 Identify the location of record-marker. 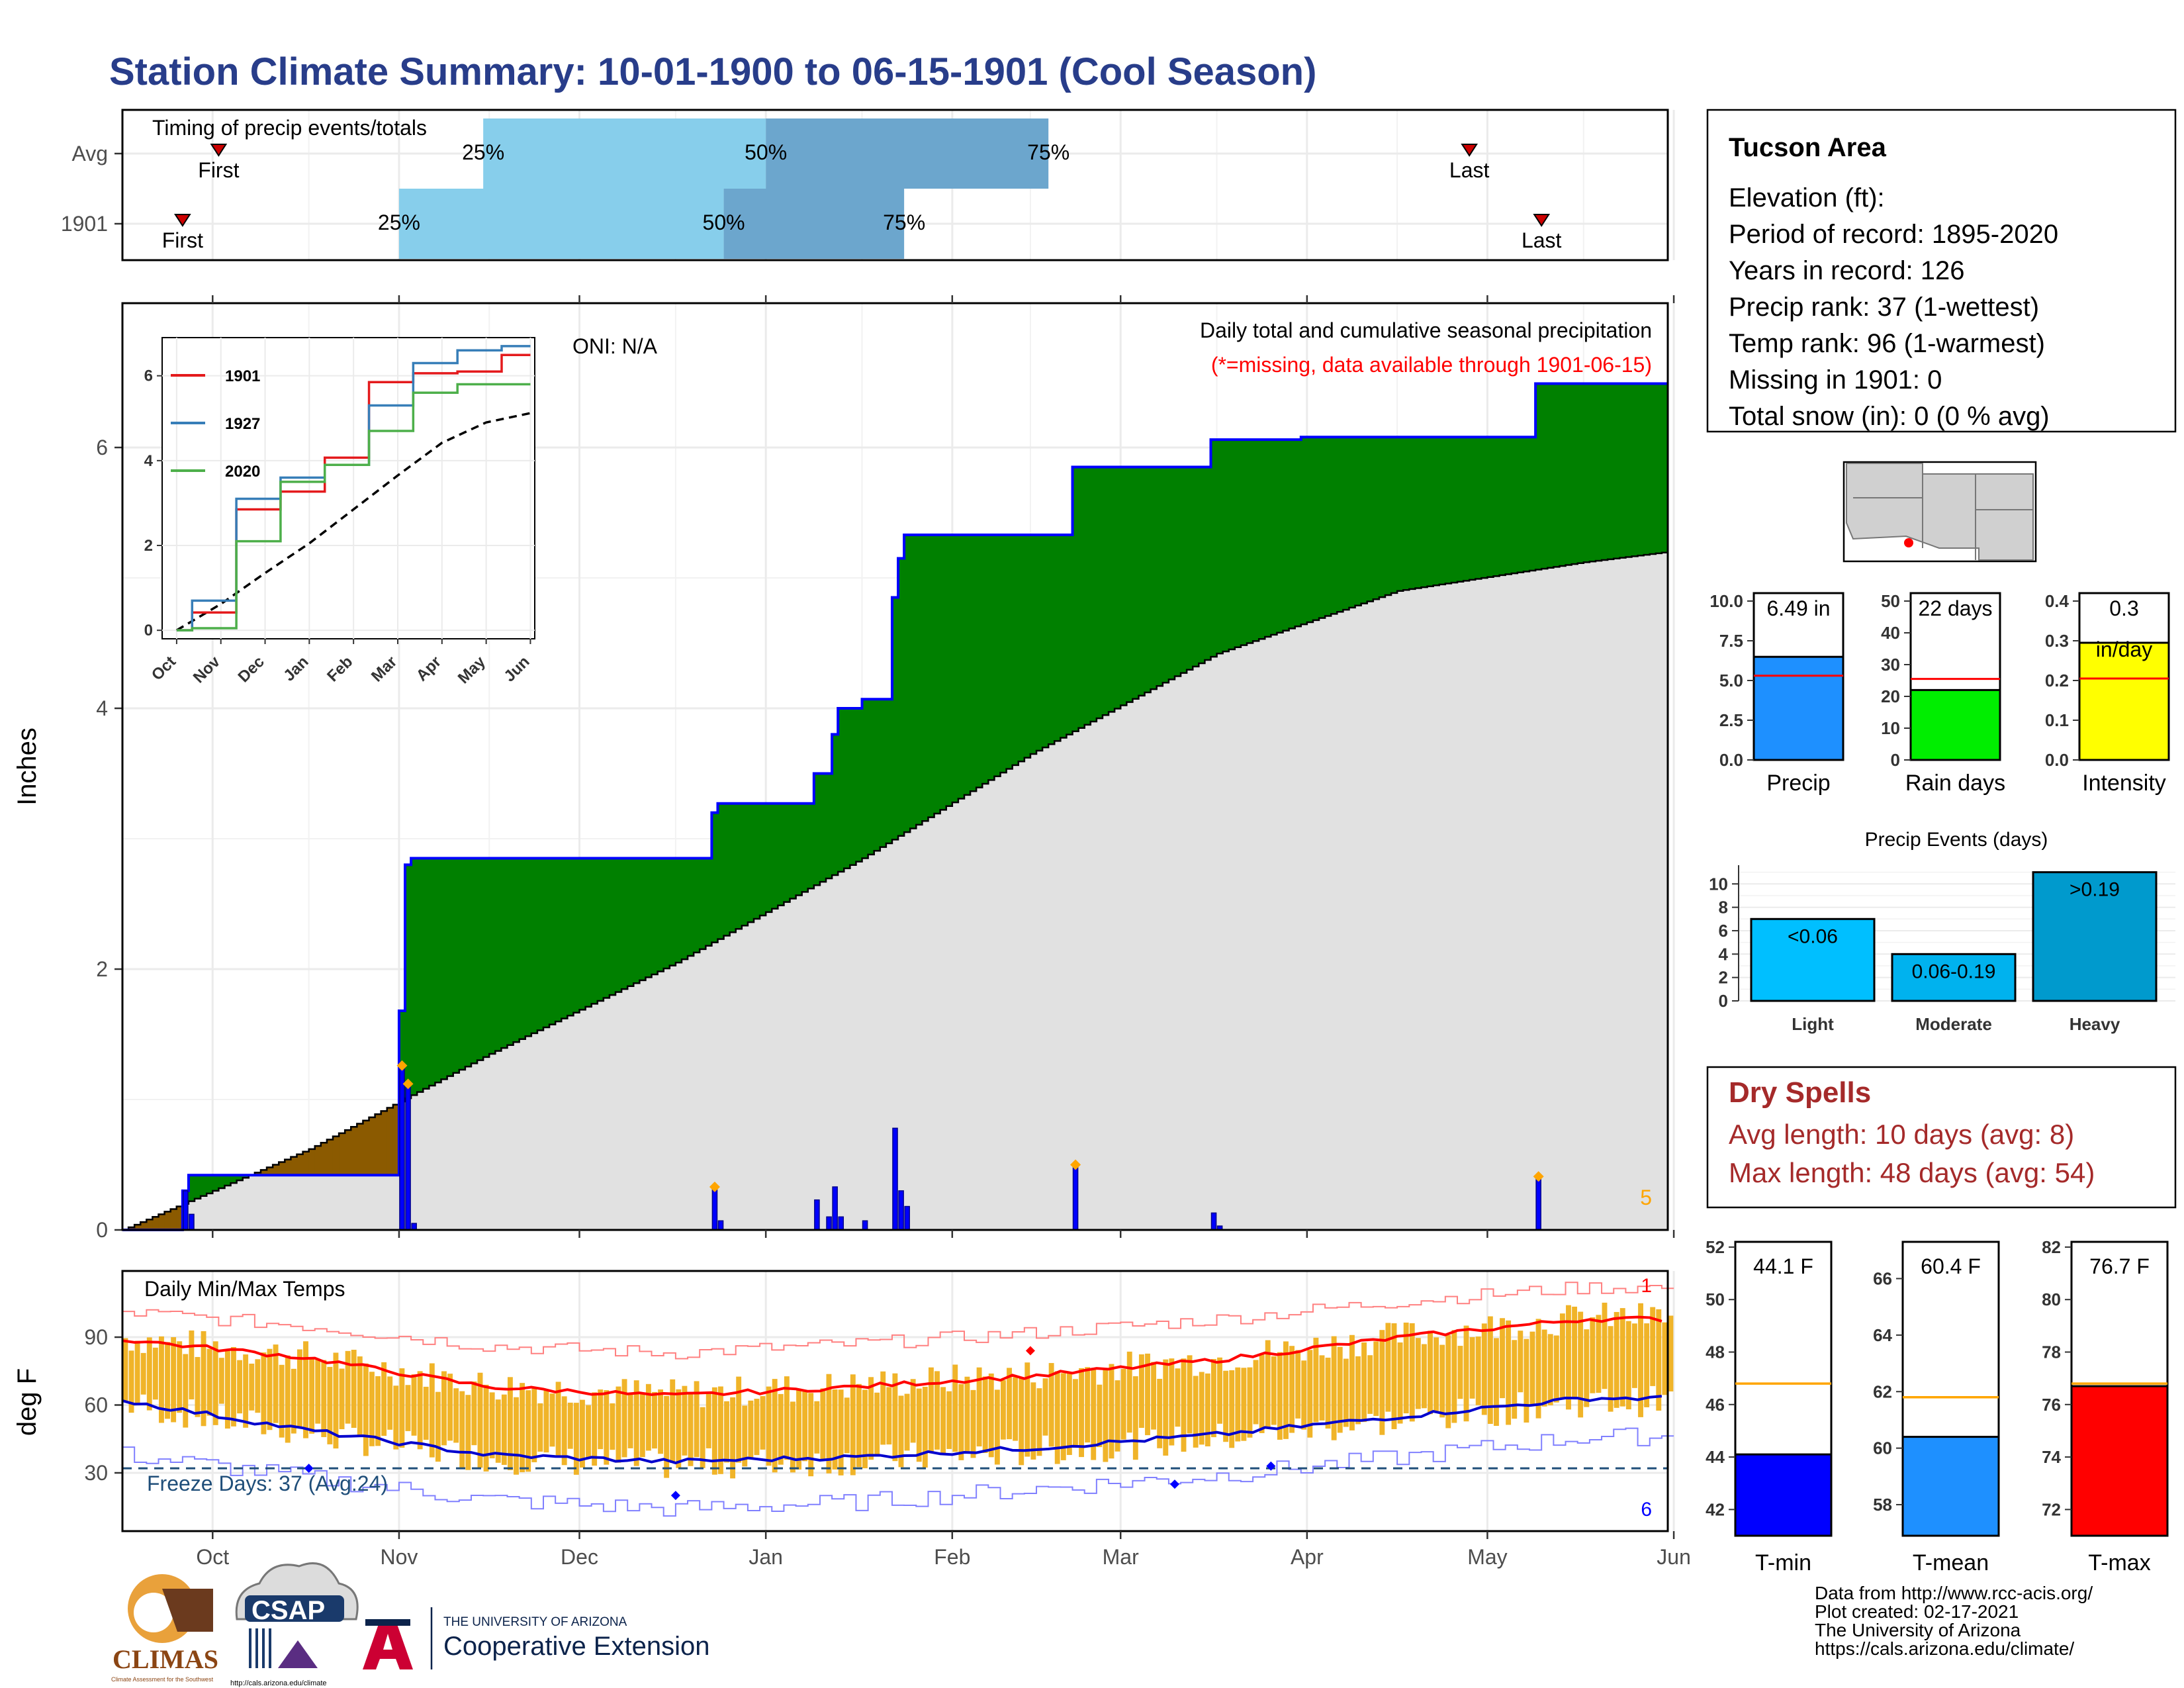
(1030, 1351).